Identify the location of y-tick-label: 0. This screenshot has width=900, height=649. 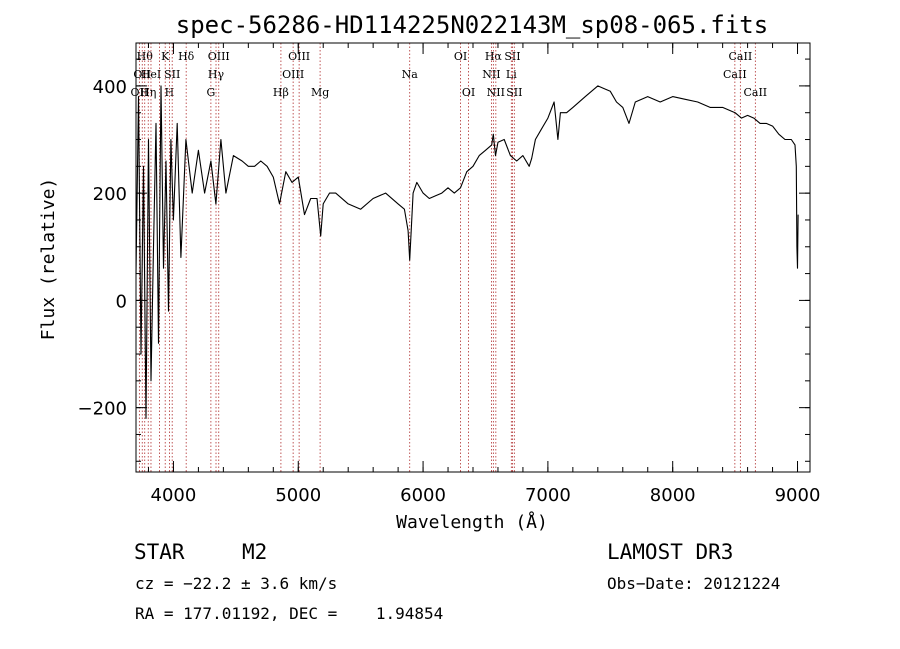
(121, 301).